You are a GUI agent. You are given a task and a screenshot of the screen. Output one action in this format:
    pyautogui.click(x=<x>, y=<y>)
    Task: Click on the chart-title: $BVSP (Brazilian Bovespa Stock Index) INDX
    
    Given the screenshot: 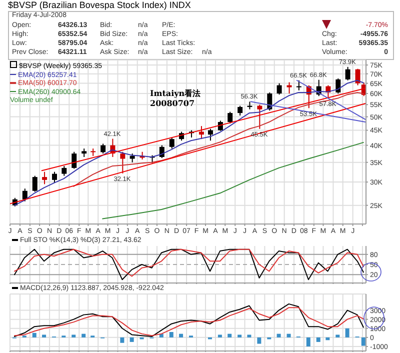 What is the action you would take?
    pyautogui.click(x=99, y=5)
    